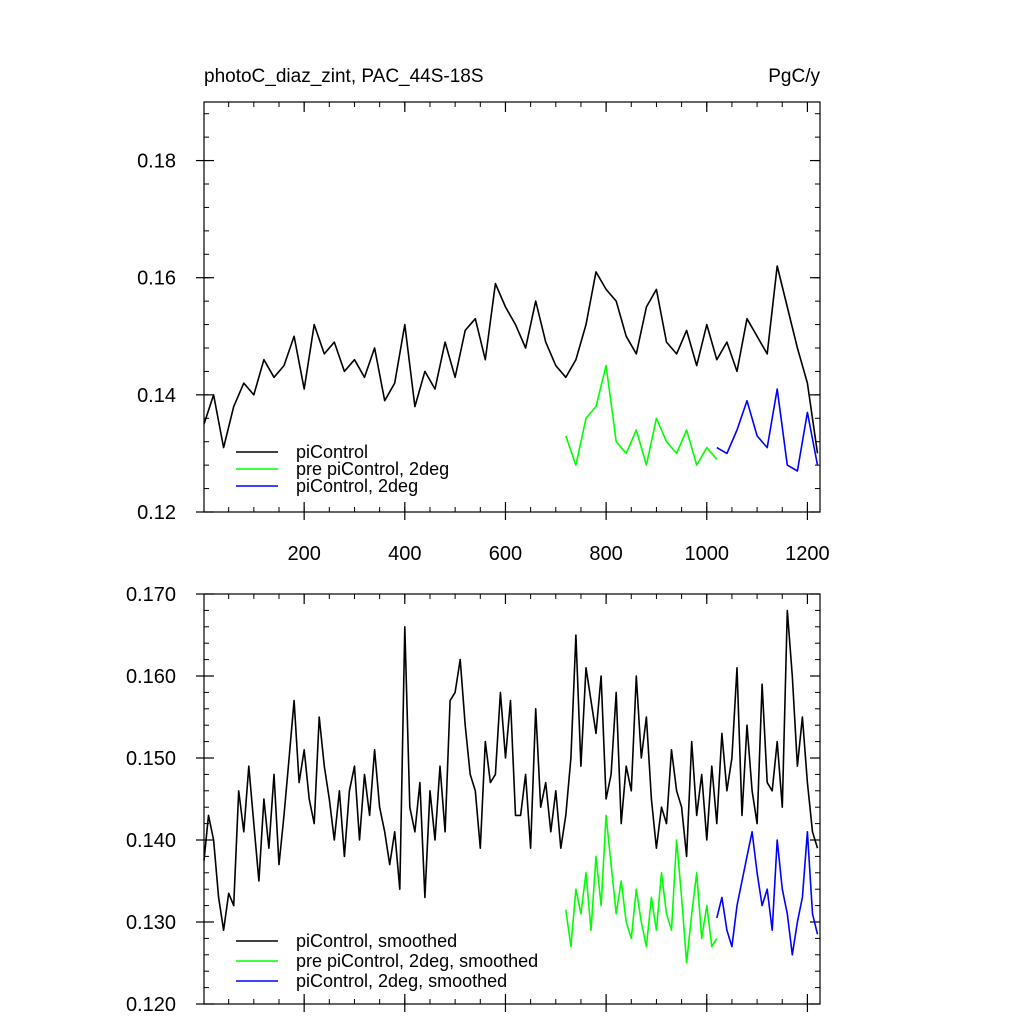 This screenshot has height=1024, width=1024. Describe the element at coordinates (344, 76) in the screenshot. I see `title-left: photoC_diaz_zint, PAC_44S-18S` at that location.